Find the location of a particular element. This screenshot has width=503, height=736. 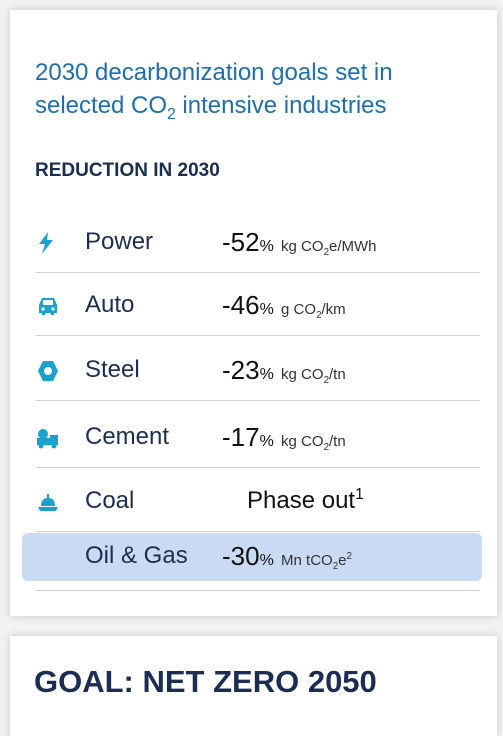

row-value: -46% g CO2/km is located at coordinates (284, 305).